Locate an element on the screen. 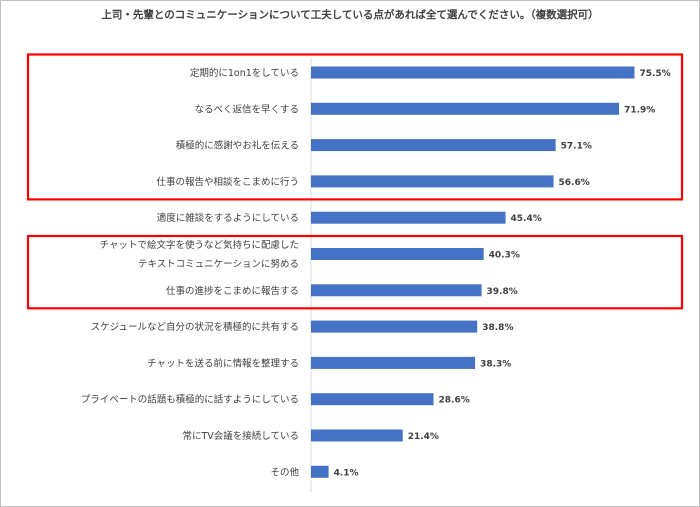 This screenshot has height=507, width=700. data-label: 21.4% is located at coordinates (423, 437).